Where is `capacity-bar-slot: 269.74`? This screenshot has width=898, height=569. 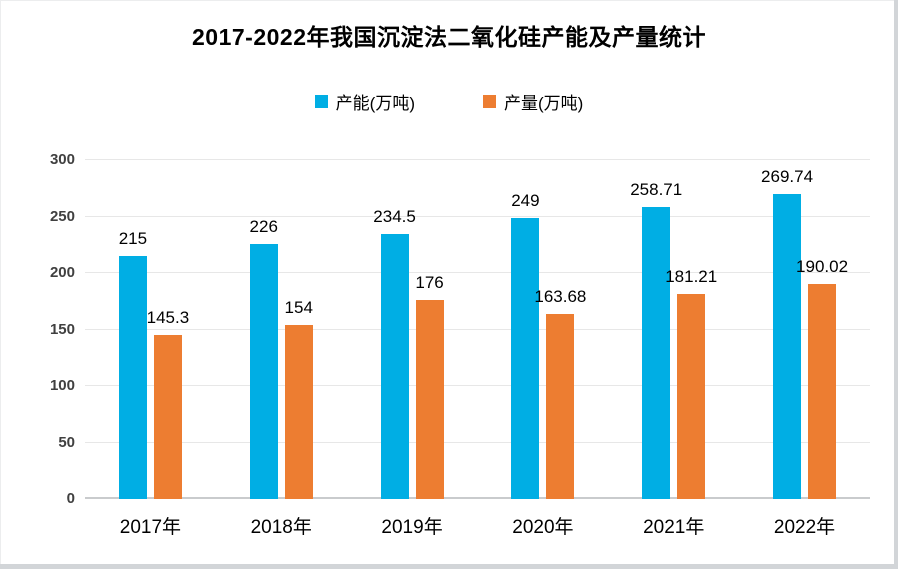
capacity-bar-slot: 269.74 is located at coordinates (787, 329).